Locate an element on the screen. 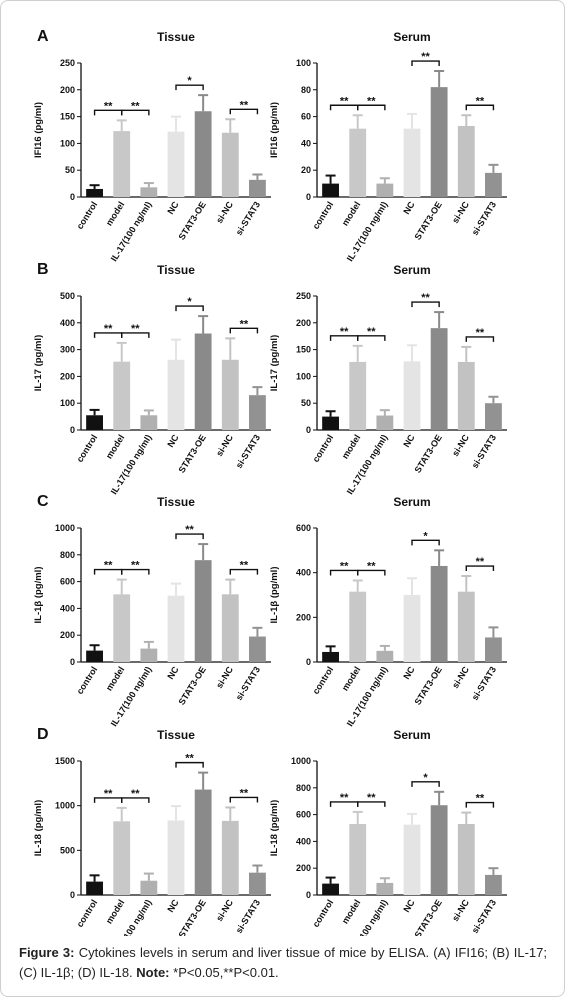 The image size is (565, 997). y-tick-label: 80 is located at coordinates (306, 90).